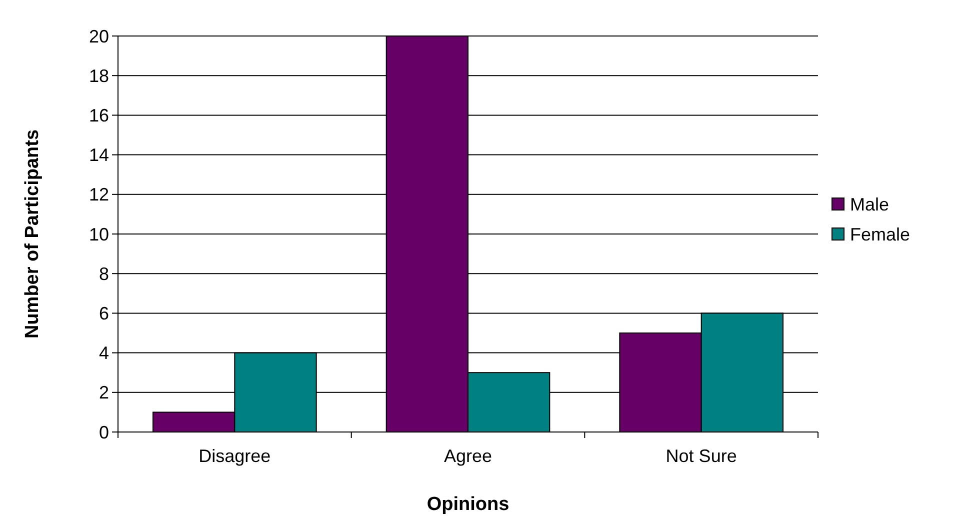 The width and height of the screenshot is (962, 526). I want to click on y-tick-label: 2, so click(103, 392).